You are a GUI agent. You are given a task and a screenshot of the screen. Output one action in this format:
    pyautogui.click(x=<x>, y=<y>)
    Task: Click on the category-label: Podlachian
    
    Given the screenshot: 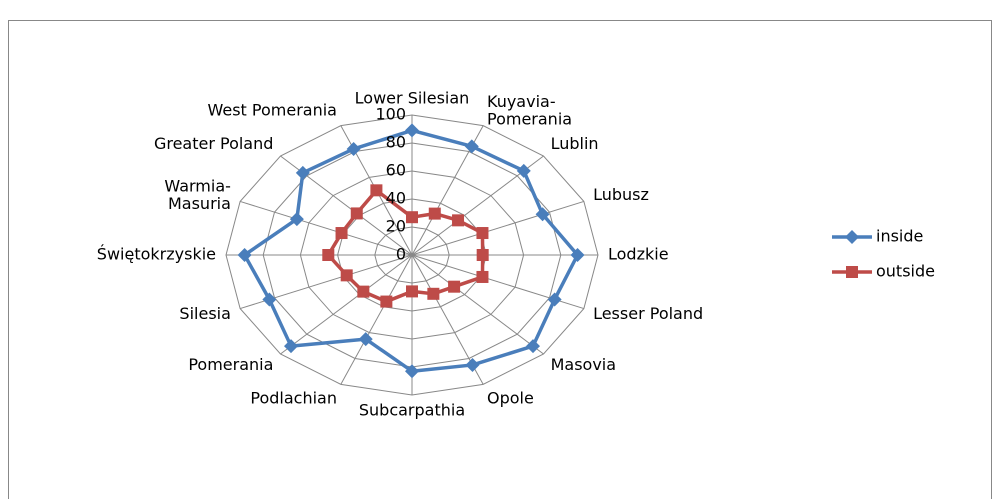 What is the action you would take?
    pyautogui.click(x=293, y=398)
    